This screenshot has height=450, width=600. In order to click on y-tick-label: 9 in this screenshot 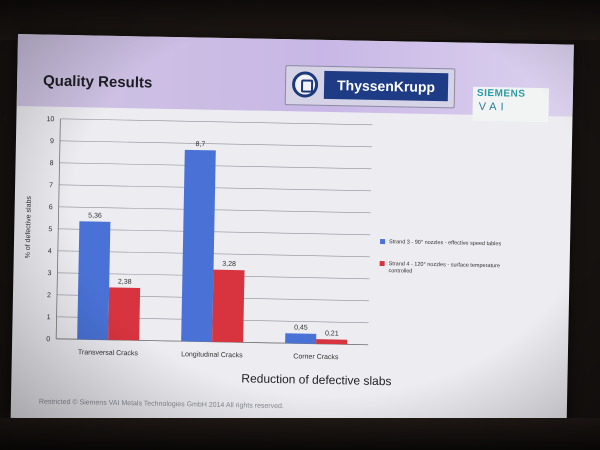, I will do `click(52, 141)`.